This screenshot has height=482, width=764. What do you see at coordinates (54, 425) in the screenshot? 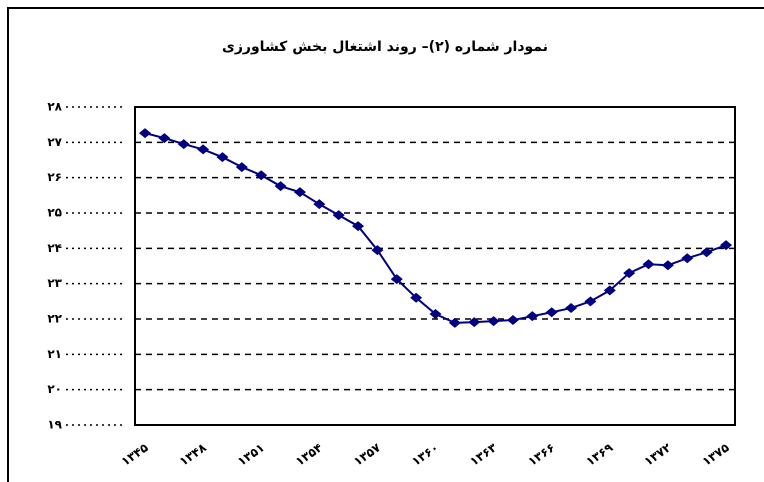
I see `y-tick-label: ۱۹` at bounding box center [54, 425].